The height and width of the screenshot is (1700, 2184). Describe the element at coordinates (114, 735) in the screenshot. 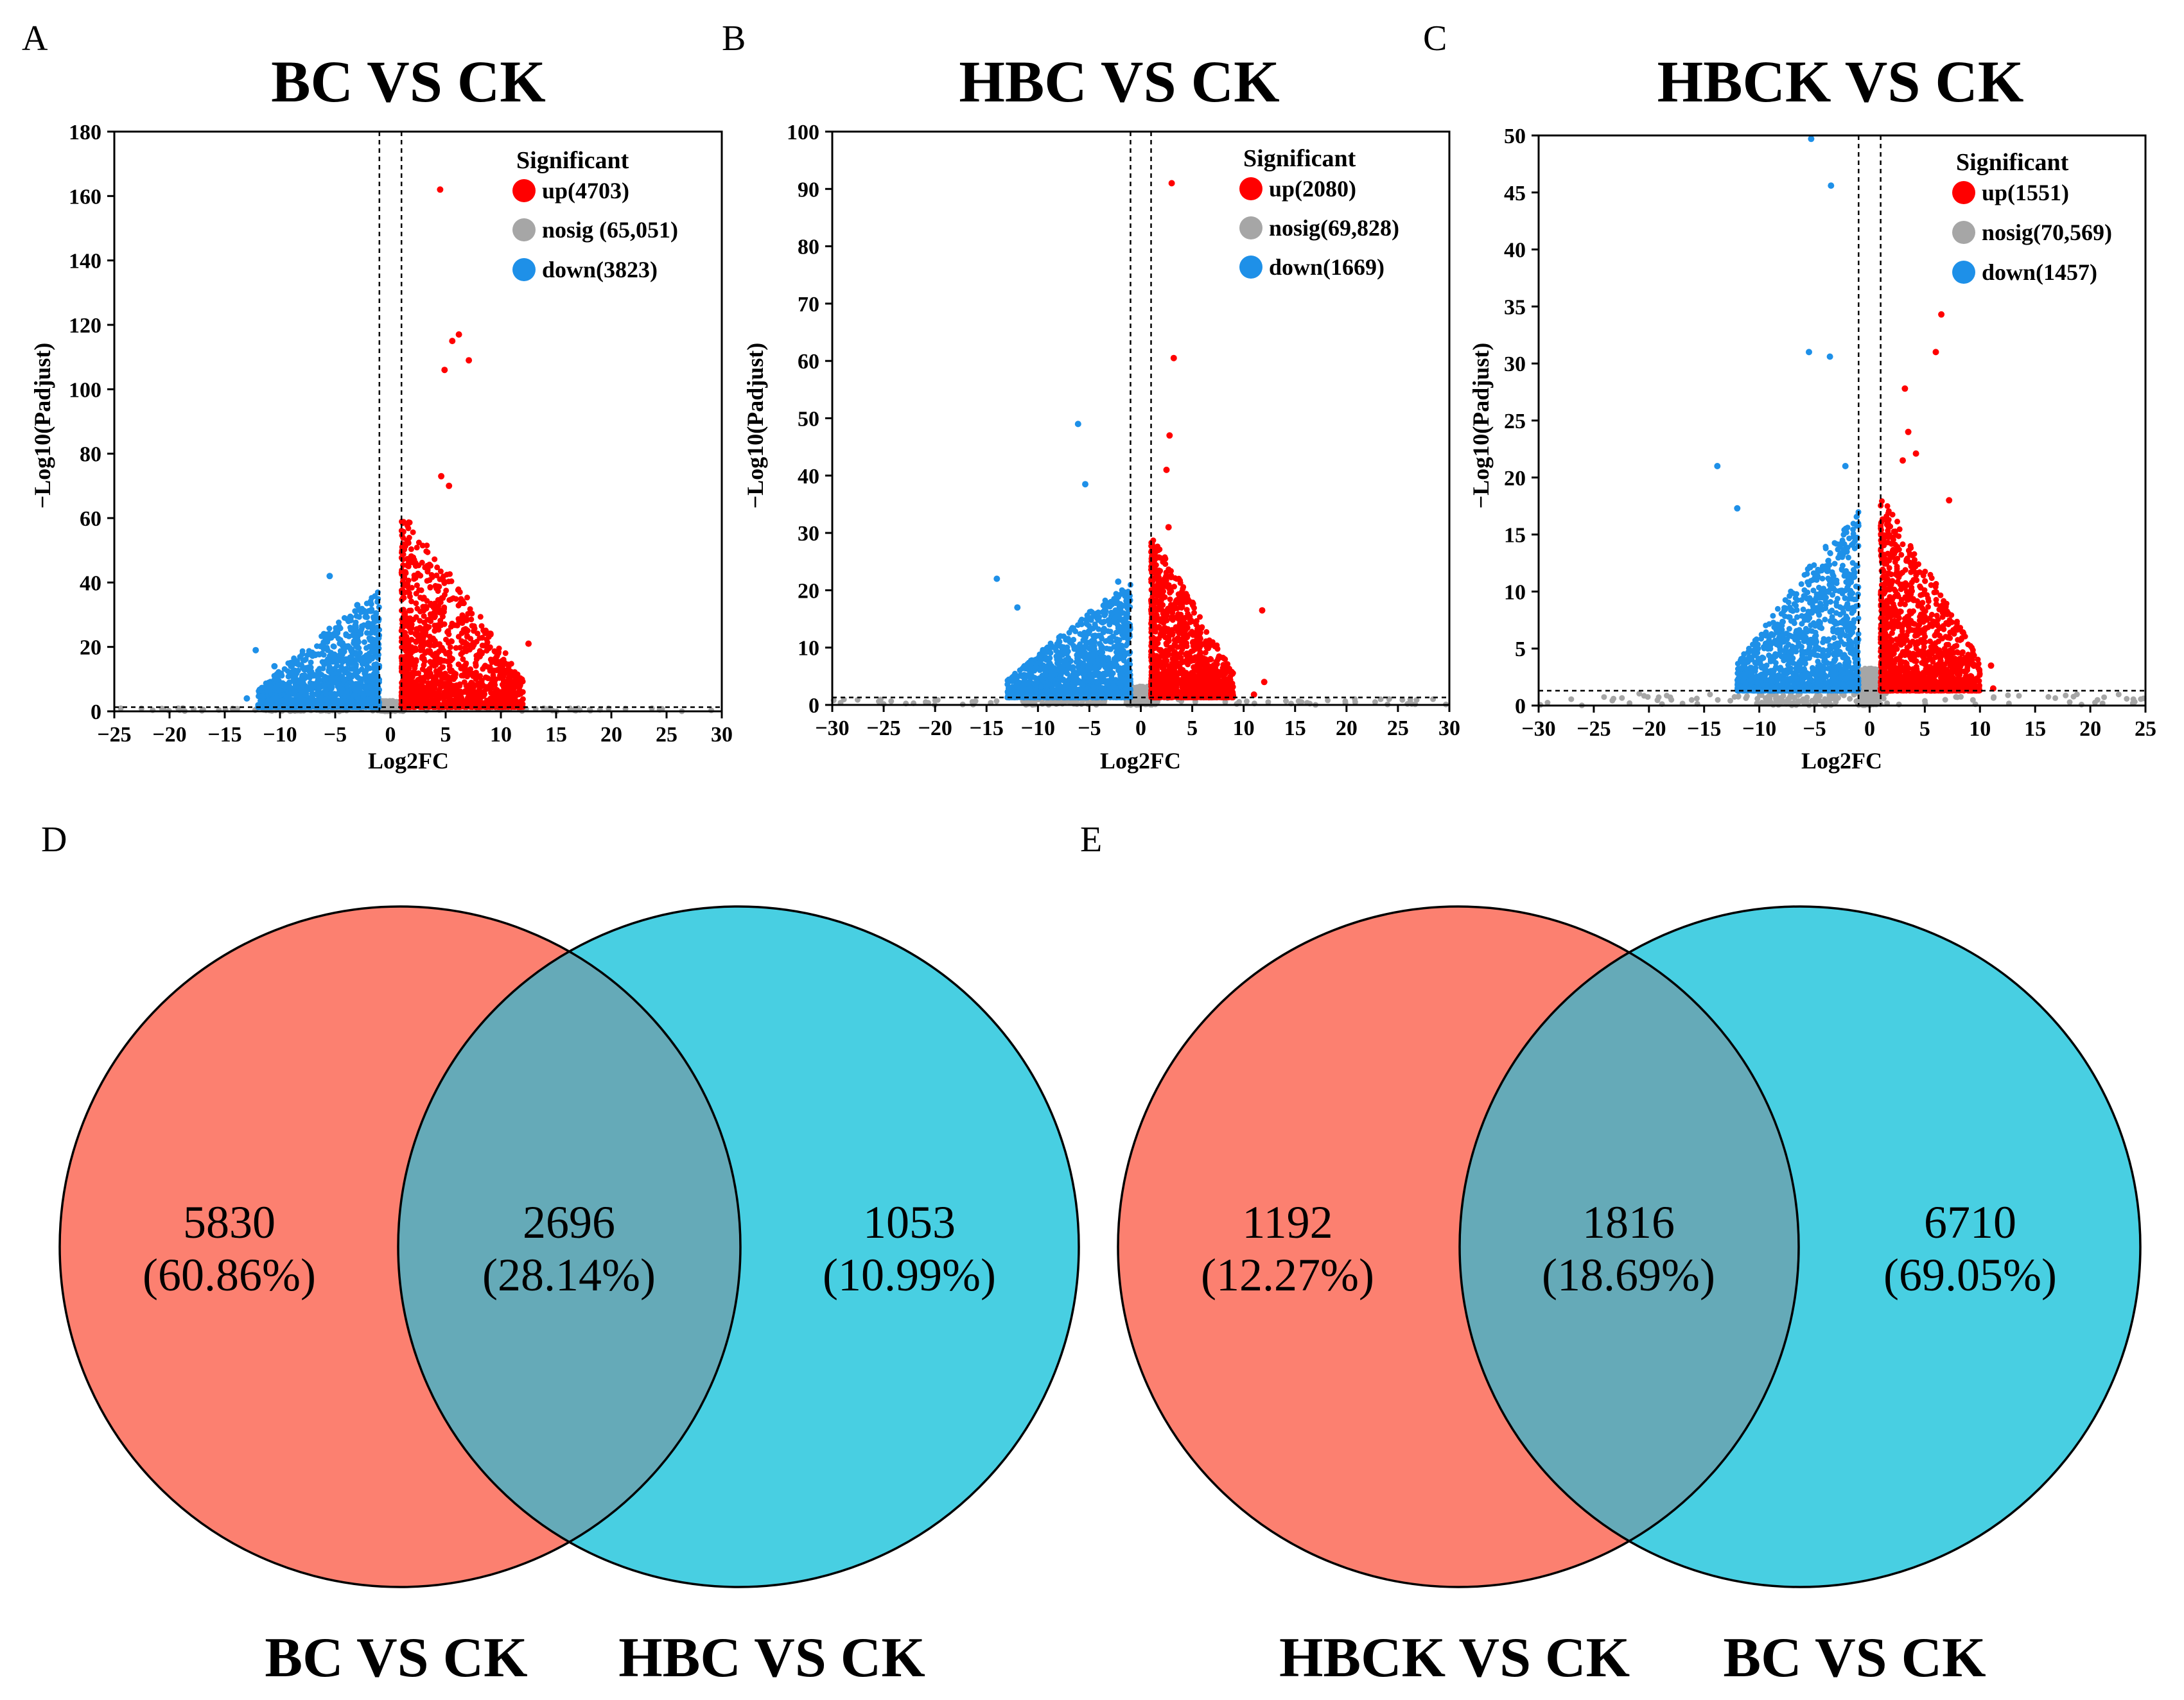

I see `x-tick-label: −25` at that location.